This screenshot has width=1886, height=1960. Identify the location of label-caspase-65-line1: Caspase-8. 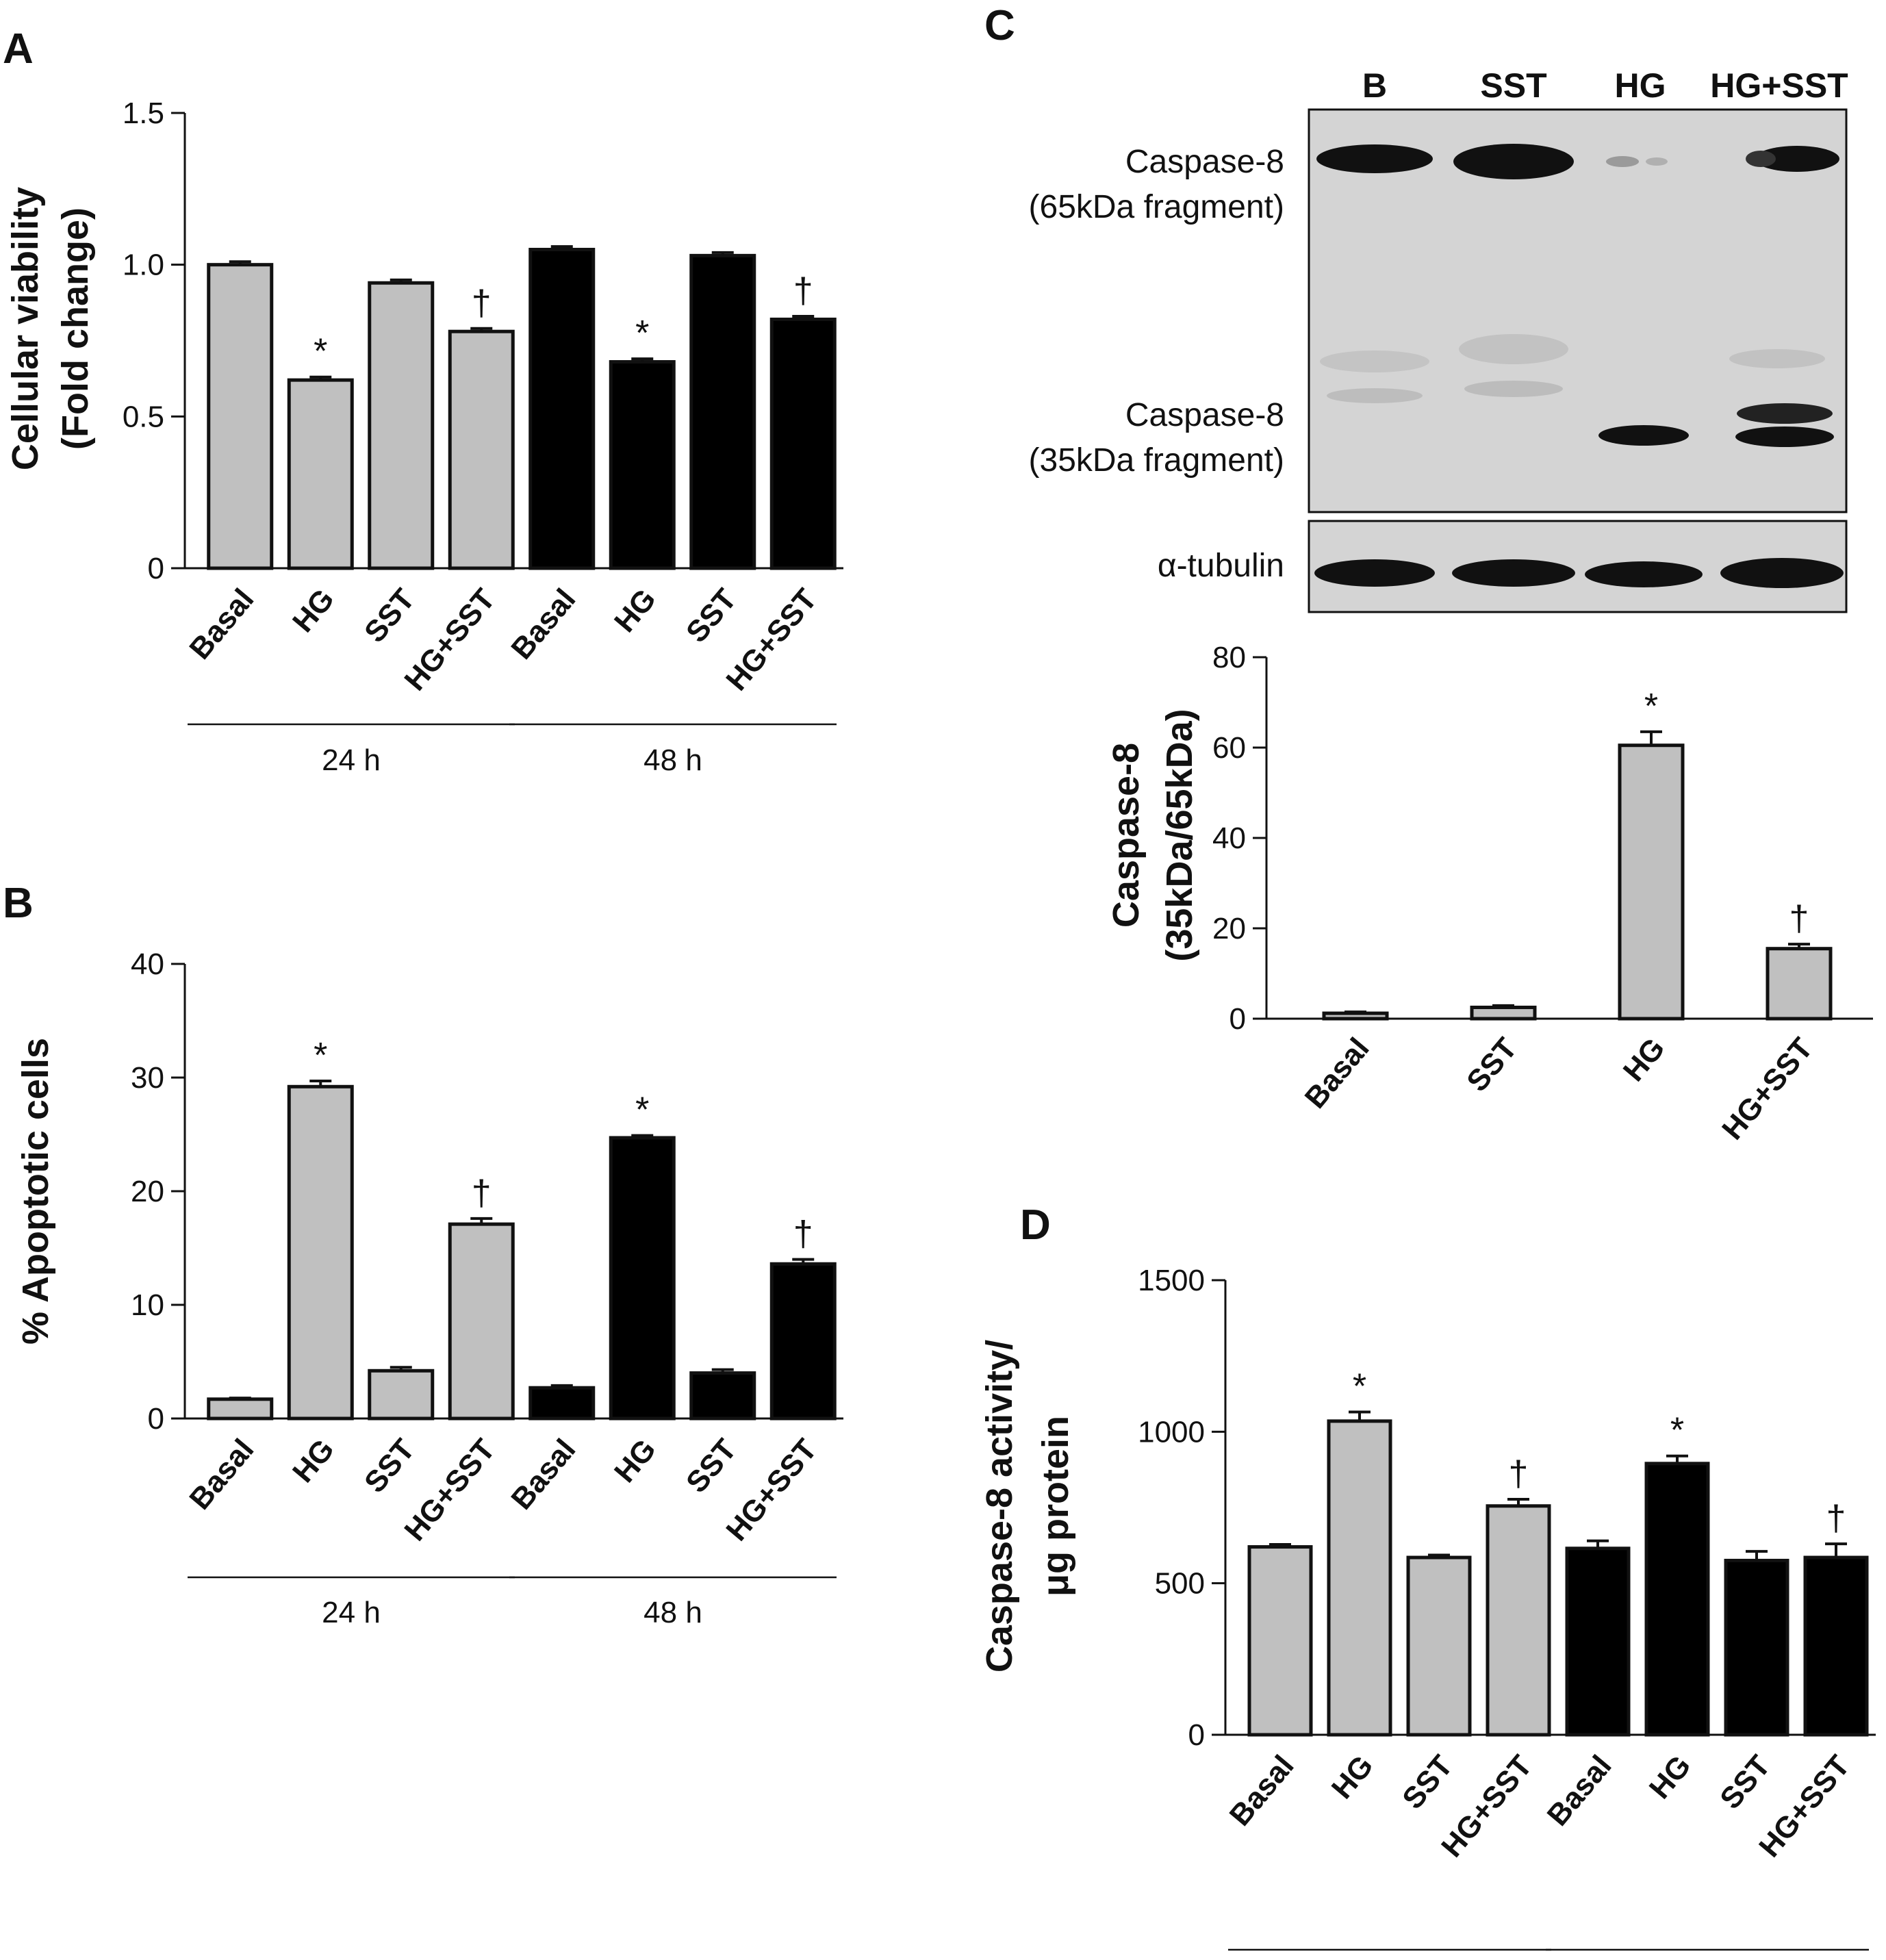
(1204, 162).